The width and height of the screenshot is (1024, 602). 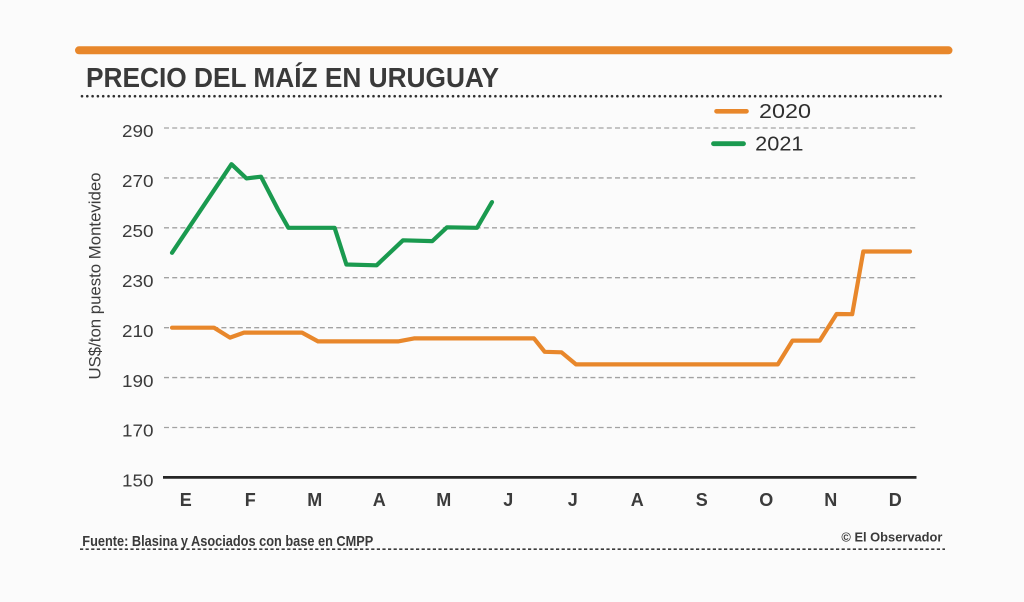 I want to click on svg-text: © El Observador, so click(x=891, y=536).